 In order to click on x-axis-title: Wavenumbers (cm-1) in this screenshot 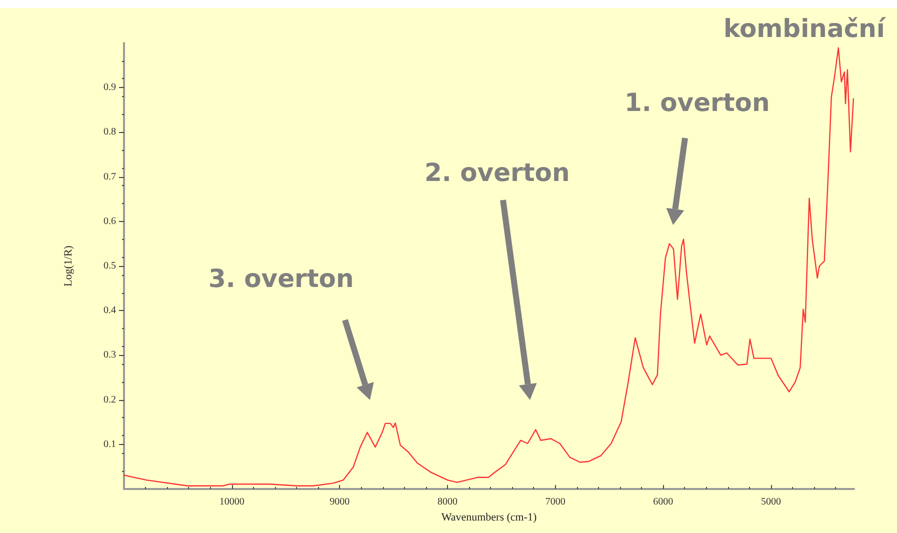, I will do `click(489, 517)`.